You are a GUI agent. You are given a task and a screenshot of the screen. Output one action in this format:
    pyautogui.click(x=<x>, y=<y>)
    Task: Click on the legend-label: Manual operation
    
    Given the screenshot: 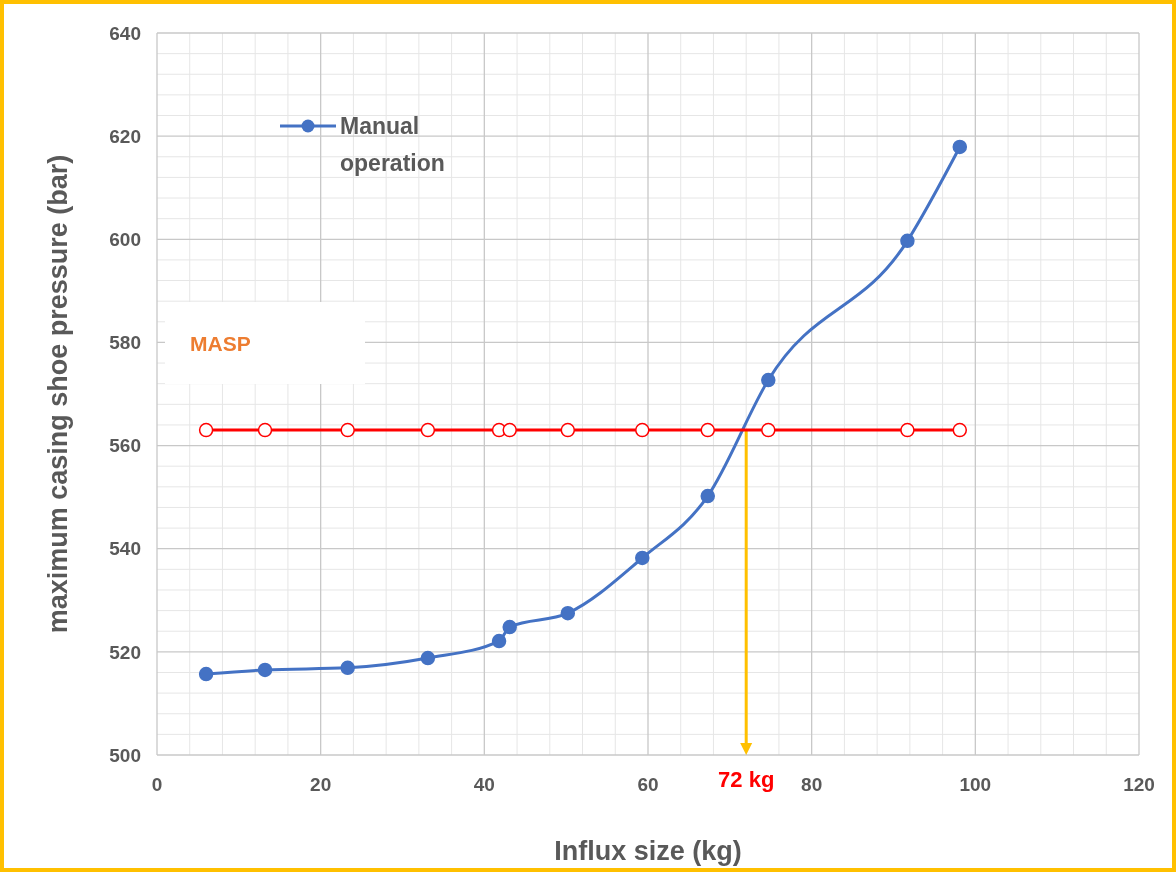 What is the action you would take?
    pyautogui.click(x=392, y=144)
    